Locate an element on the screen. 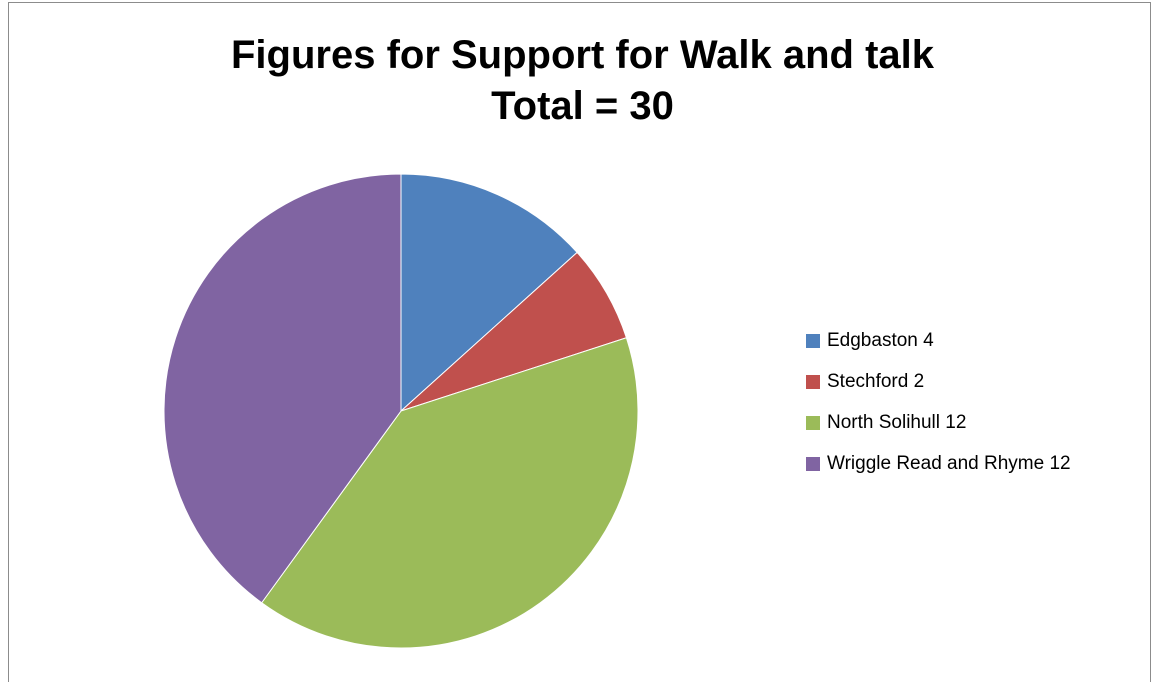  chart-subtitle-line: Total = 30 is located at coordinates (582, 106).